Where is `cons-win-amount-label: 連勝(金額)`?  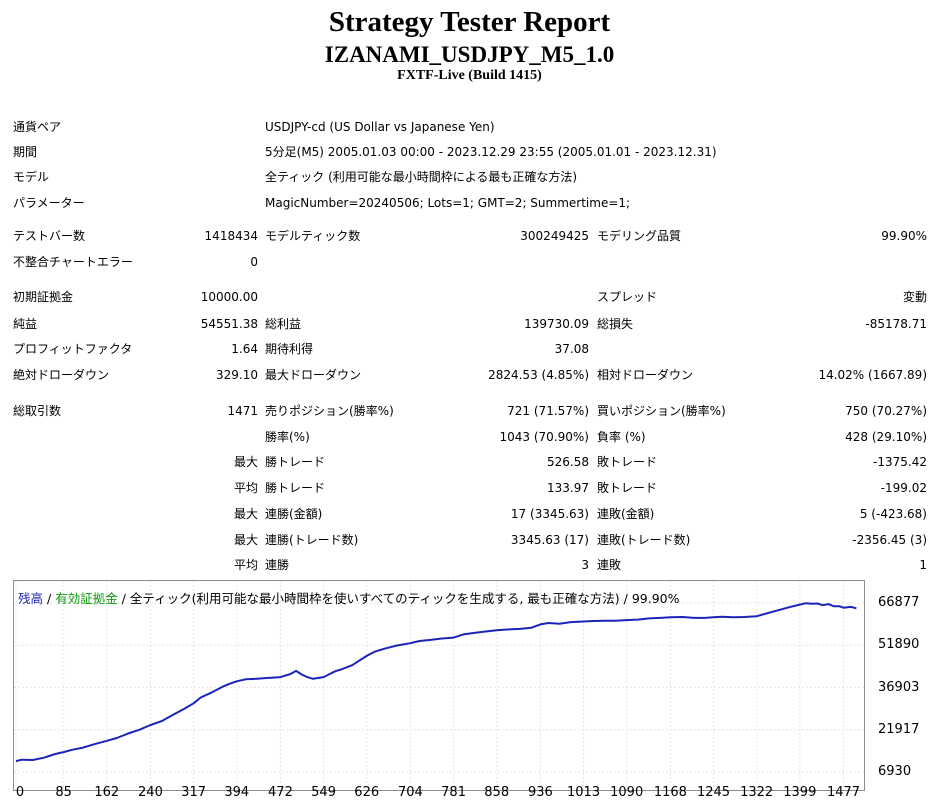 cons-win-amount-label: 連勝(金額) is located at coordinates (294, 514).